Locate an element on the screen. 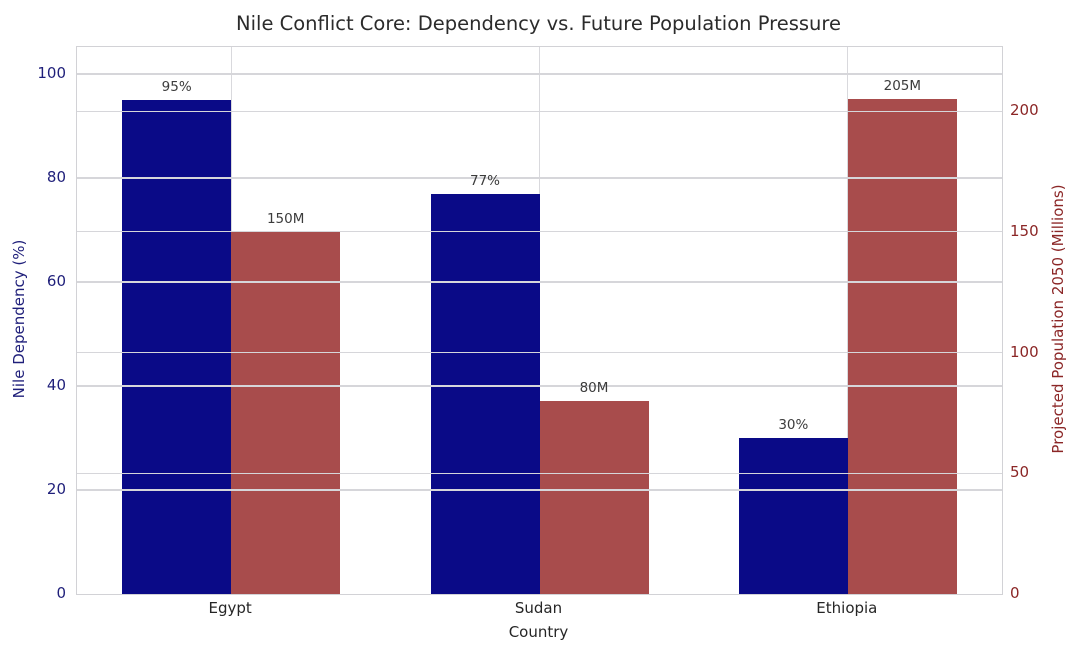  right-axis-tick: 0 is located at coordinates (1015, 593).